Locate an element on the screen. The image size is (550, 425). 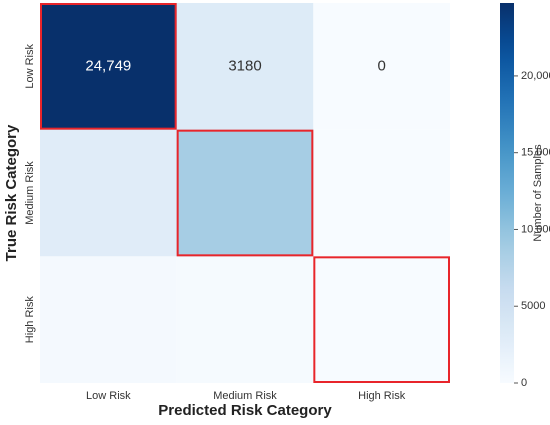
y-tick-label: Low Risk is located at coordinates (30, 66).